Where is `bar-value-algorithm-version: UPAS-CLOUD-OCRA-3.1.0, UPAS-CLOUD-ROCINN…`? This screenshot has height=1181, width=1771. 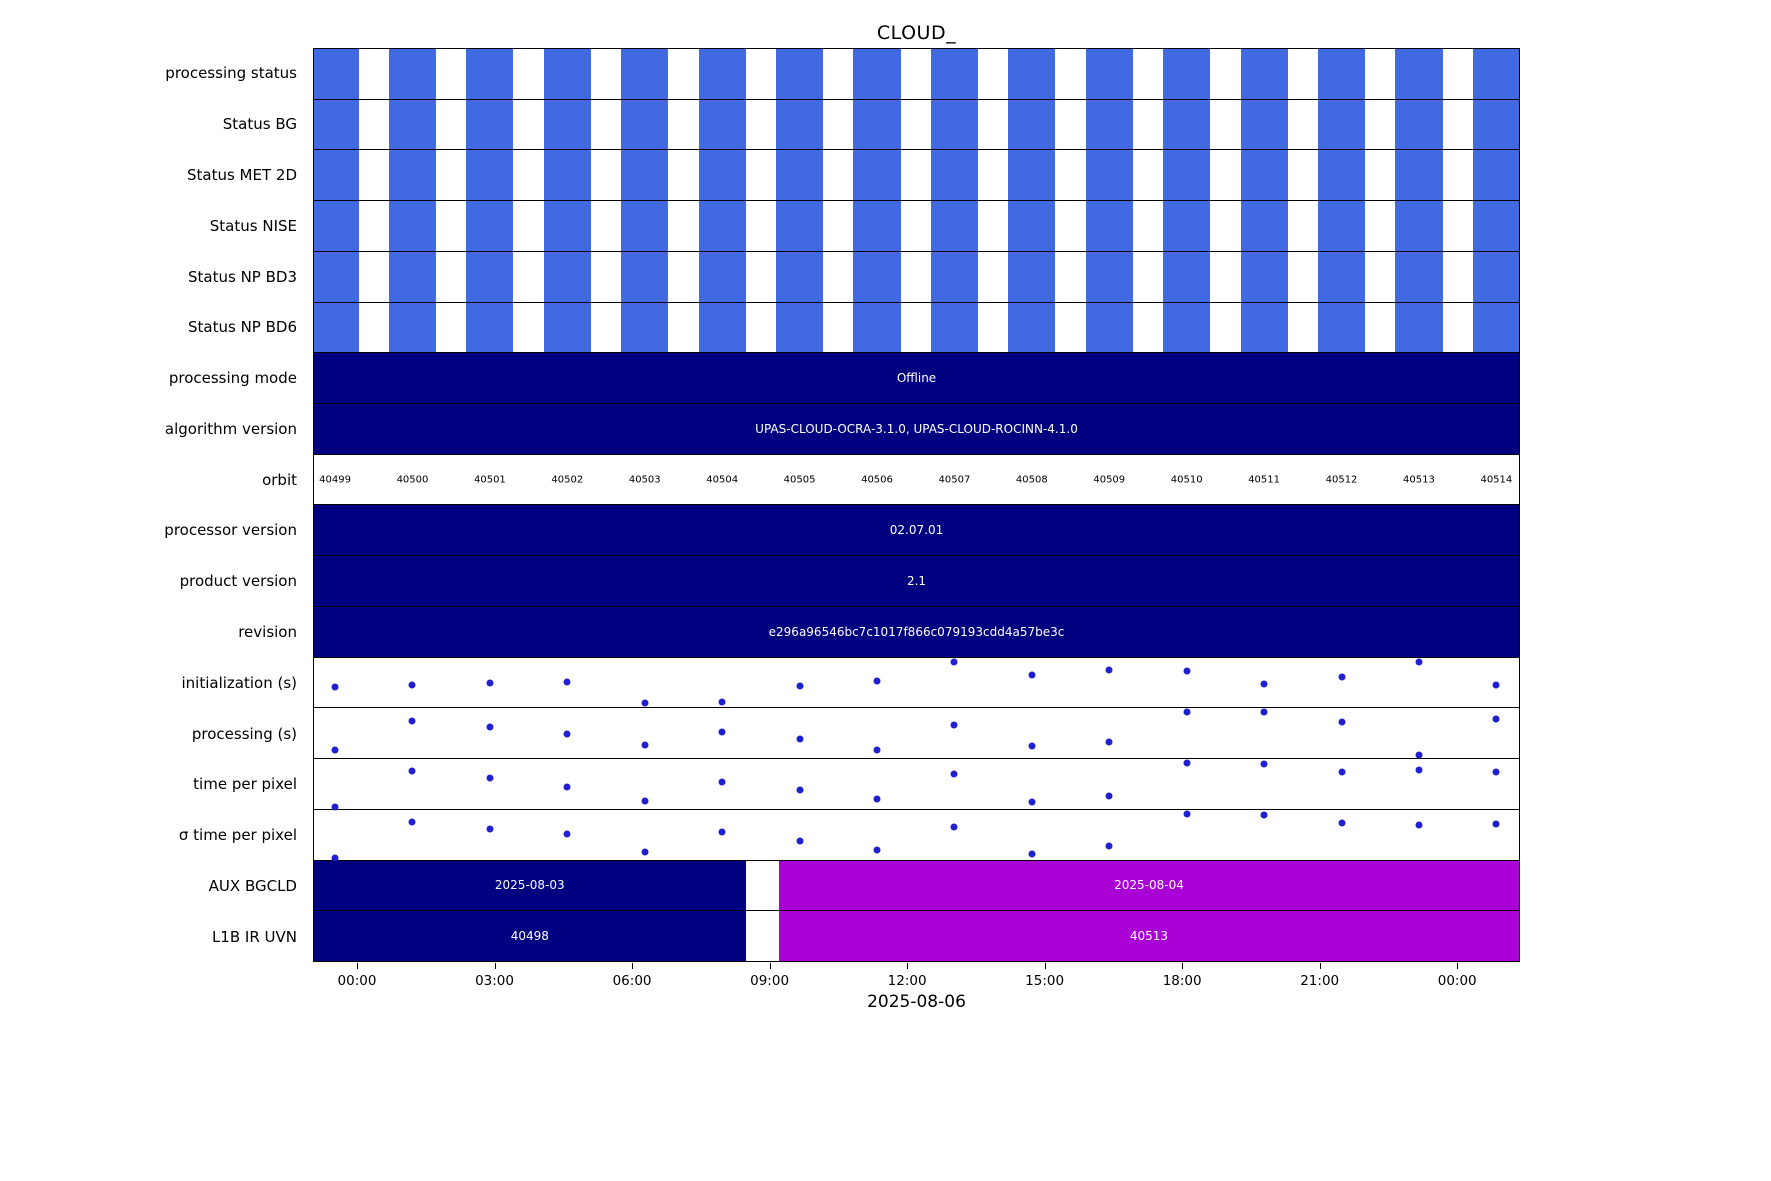
bar-value-algorithm-version: UPAS-CLOUD-OCRA-3.1.0, UPAS-CLOUD-ROCINN… is located at coordinates (916, 428).